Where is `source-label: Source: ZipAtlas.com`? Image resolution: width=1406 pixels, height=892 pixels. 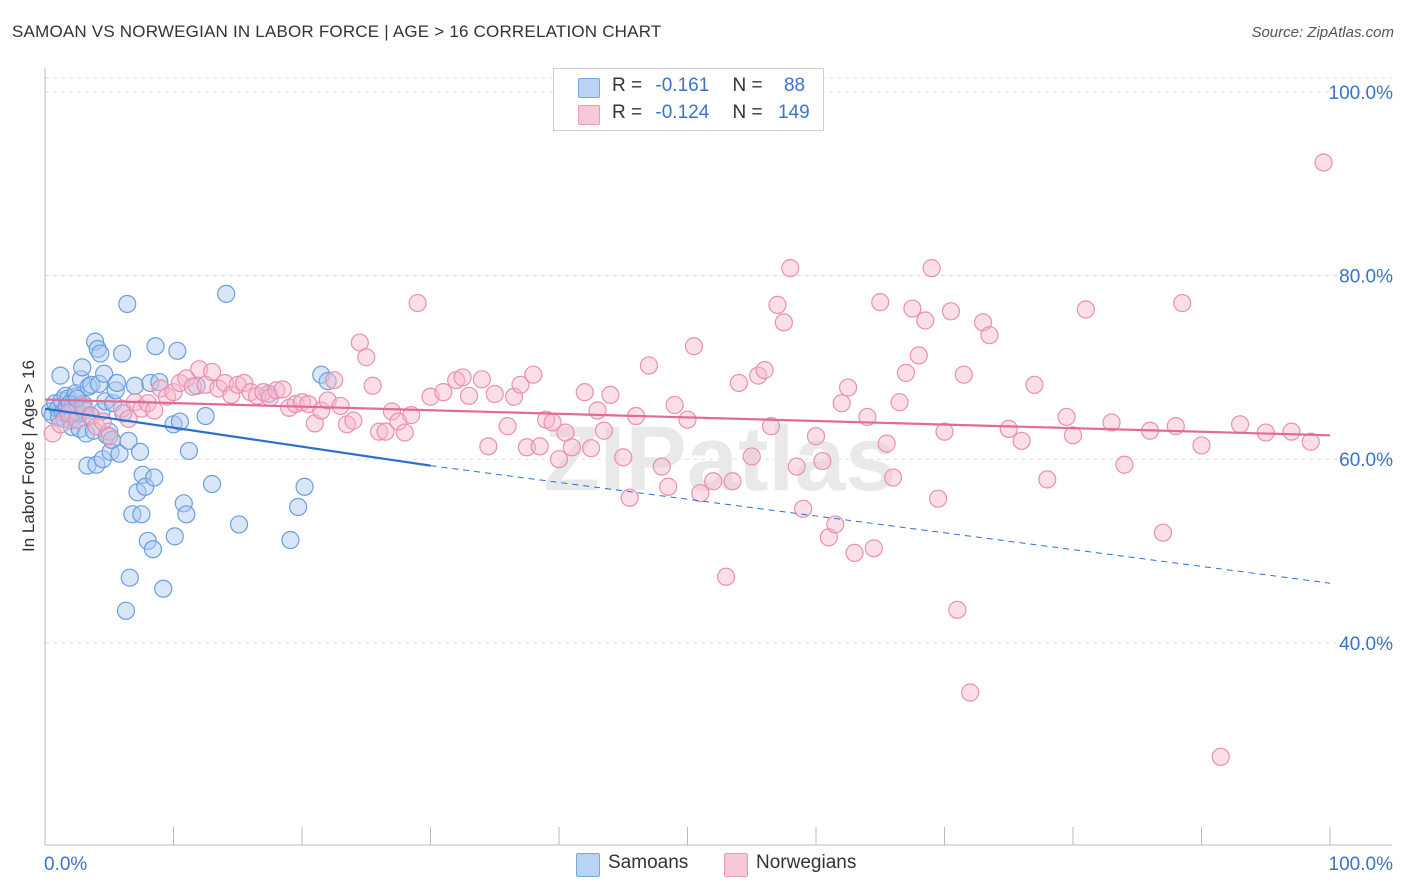
source-label: Source: ZipAtlas.com is located at coordinates (1322, 32).